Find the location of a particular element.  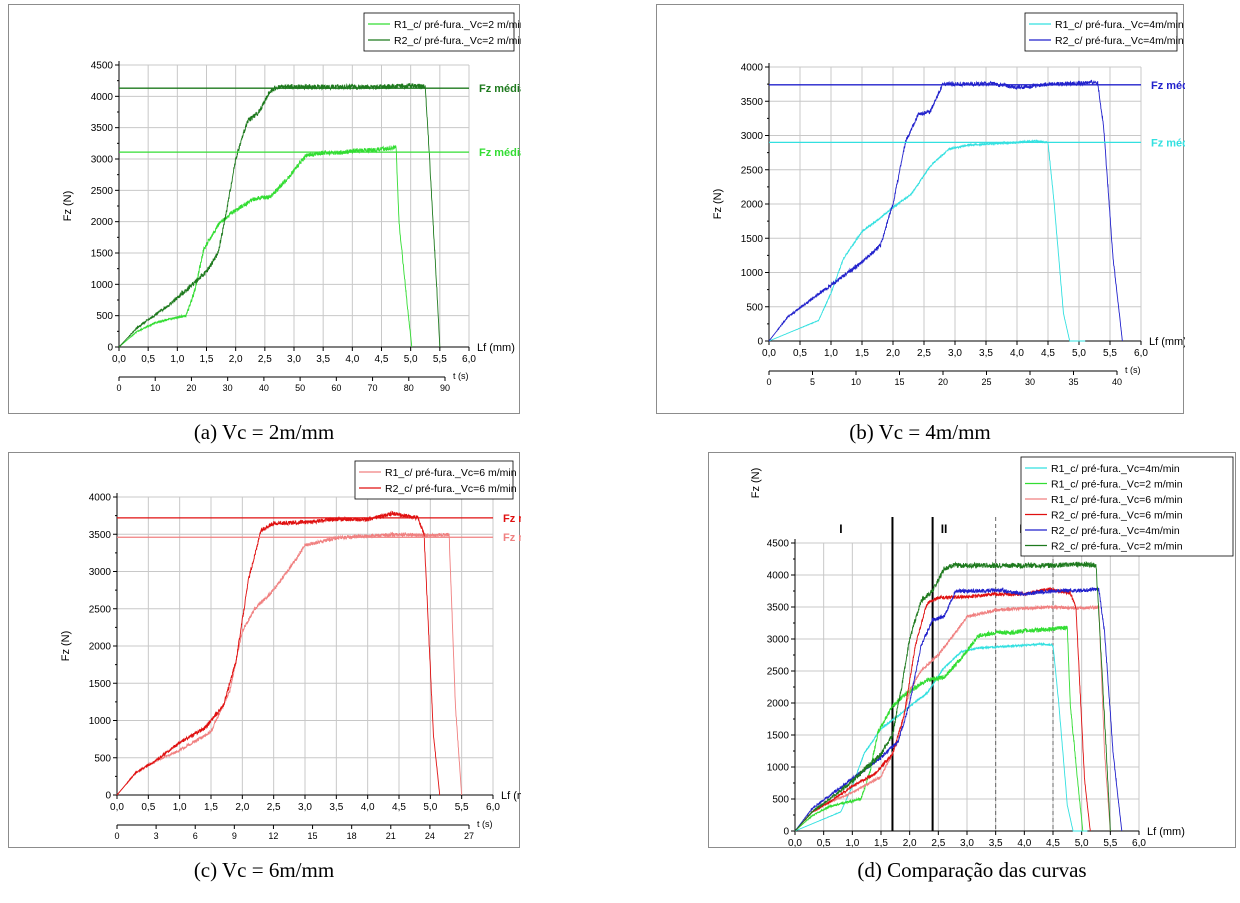

legend-label: R1_c/ pré-fura._Vc=6 m/min is located at coordinates (1117, 500).